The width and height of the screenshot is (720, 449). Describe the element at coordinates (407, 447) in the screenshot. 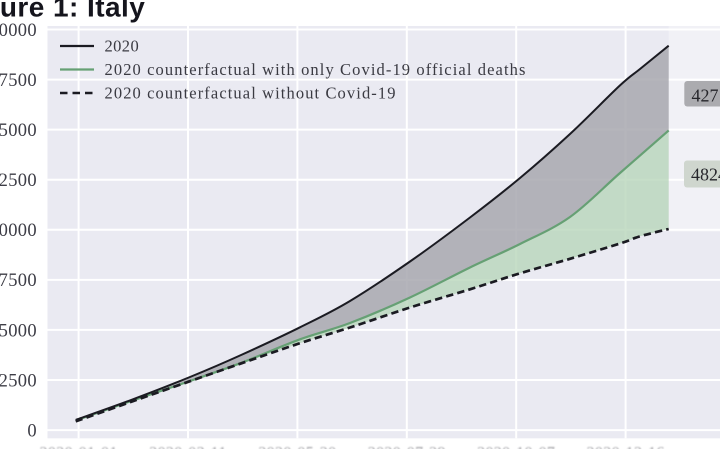

I see `svg-text: 2020-07-29` at that location.